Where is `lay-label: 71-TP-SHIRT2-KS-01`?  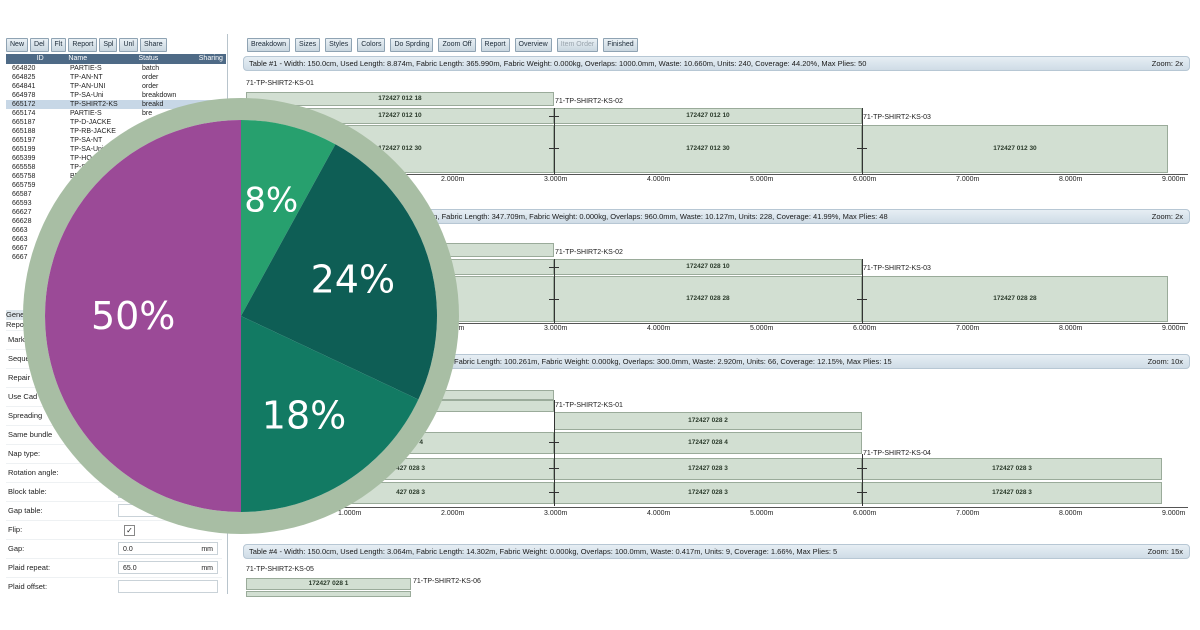
lay-label: 71-TP-SHIRT2-KS-01 is located at coordinates (280, 83).